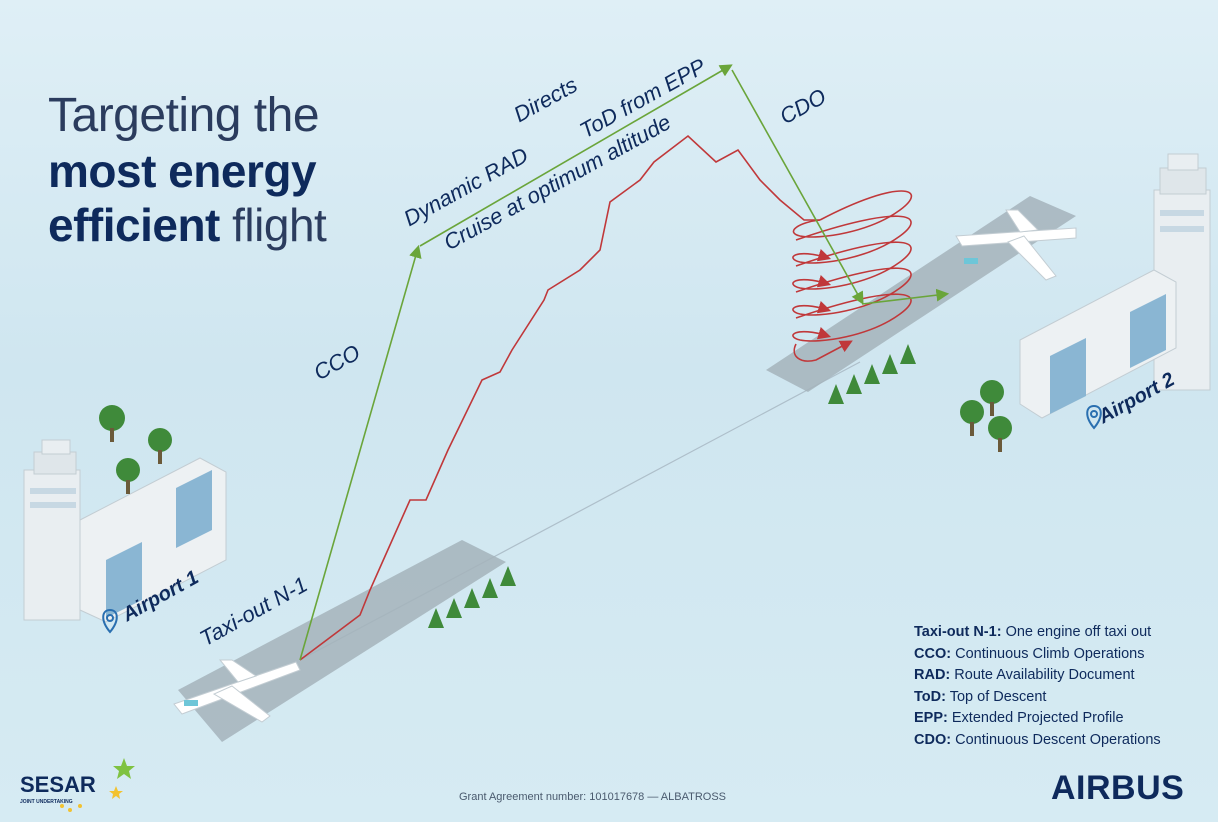 The height and width of the screenshot is (822, 1218). Describe the element at coordinates (1115, 286) in the screenshot. I see `airport-2-buildings` at that location.